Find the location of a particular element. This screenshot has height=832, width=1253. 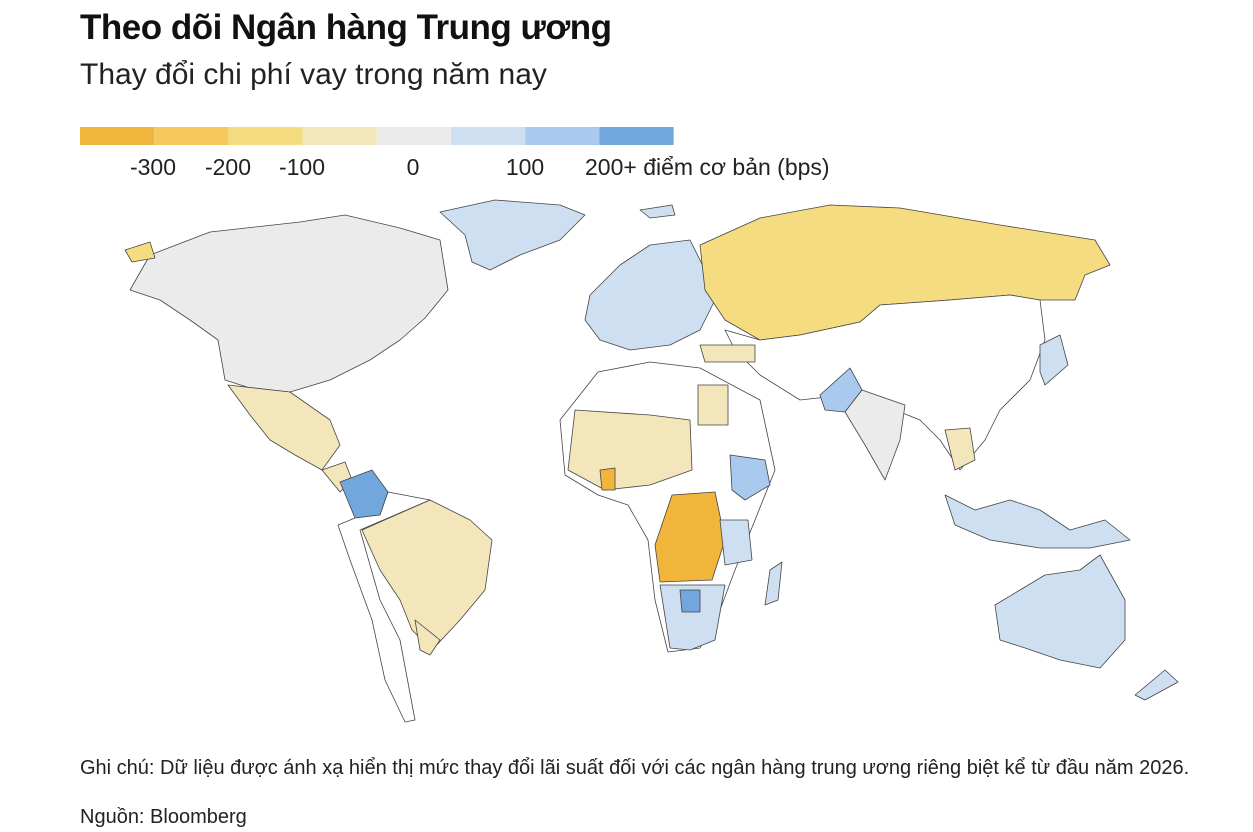

legend-label: 200+ điểm cơ bản (bps) is located at coordinates (707, 167).